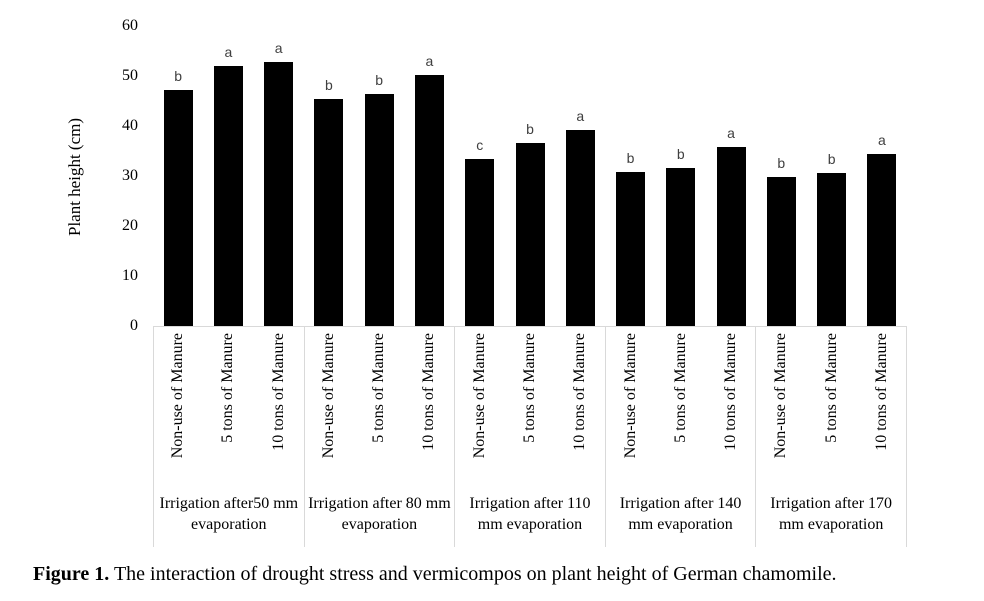  What do you see at coordinates (130, 75) in the screenshot?
I see `y-tick-label: 50` at bounding box center [130, 75].